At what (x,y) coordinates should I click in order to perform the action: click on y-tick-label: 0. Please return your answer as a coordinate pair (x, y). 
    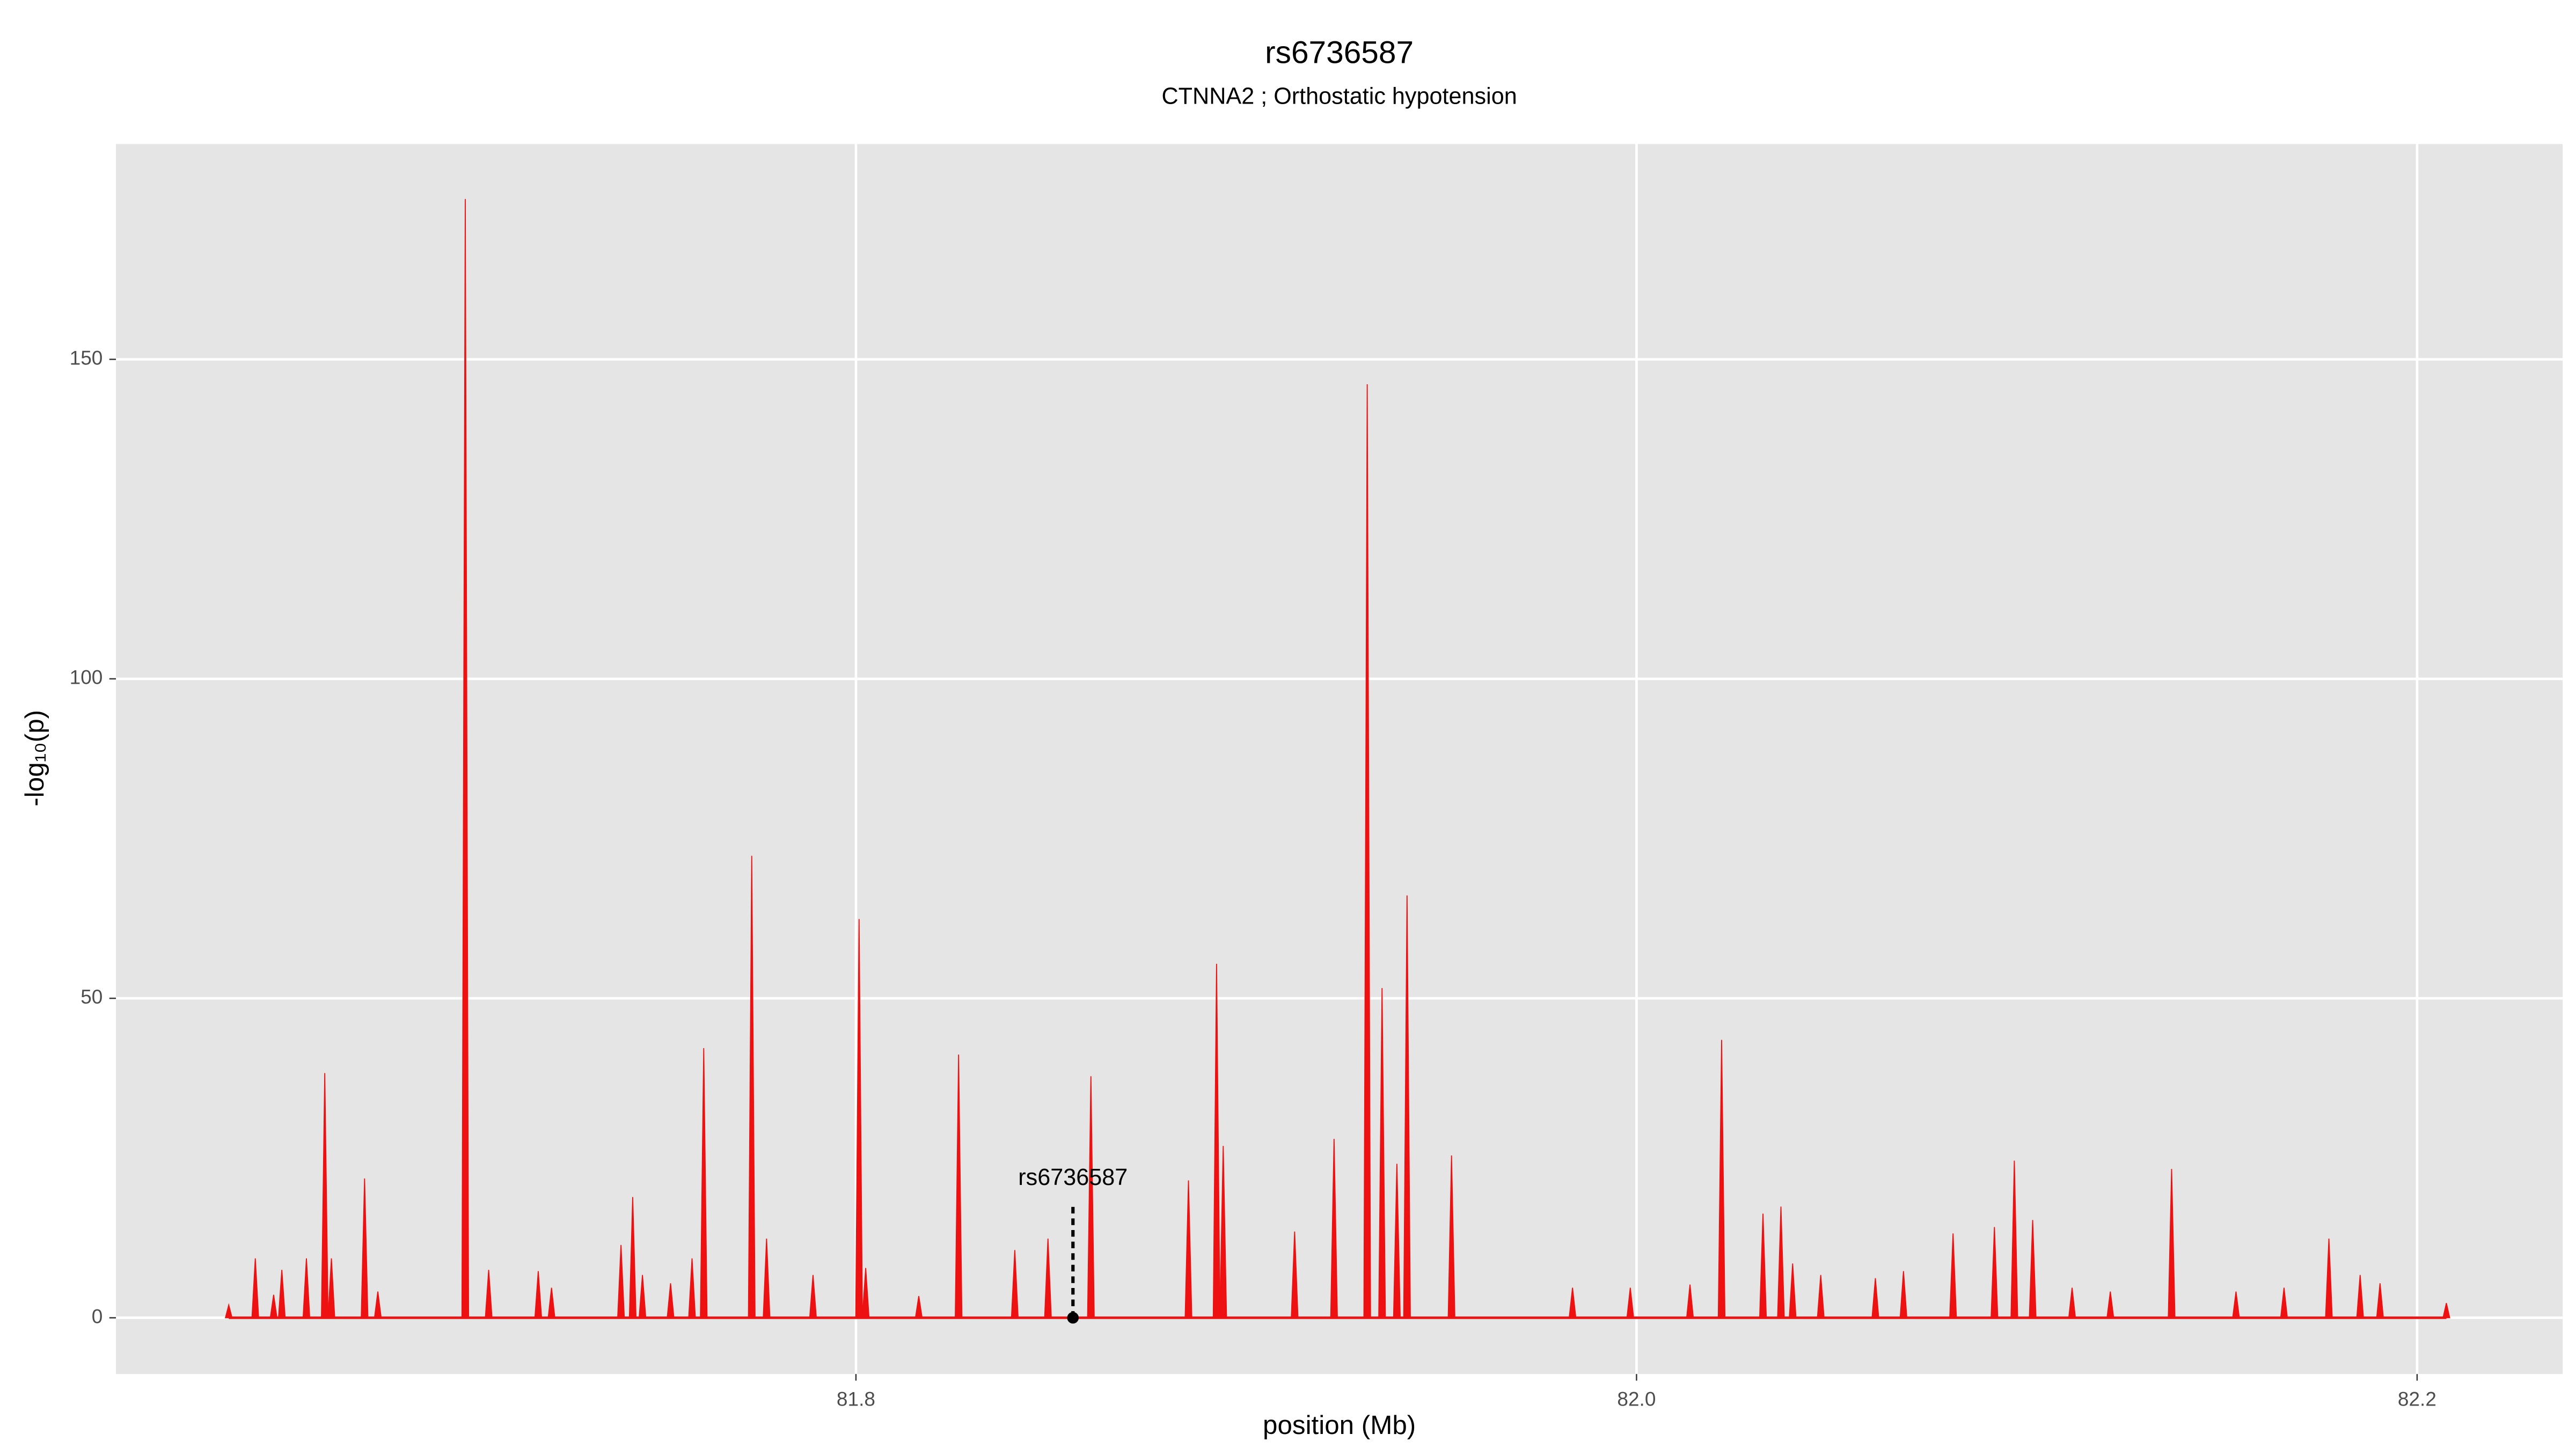
    Looking at the image, I should click on (97, 1316).